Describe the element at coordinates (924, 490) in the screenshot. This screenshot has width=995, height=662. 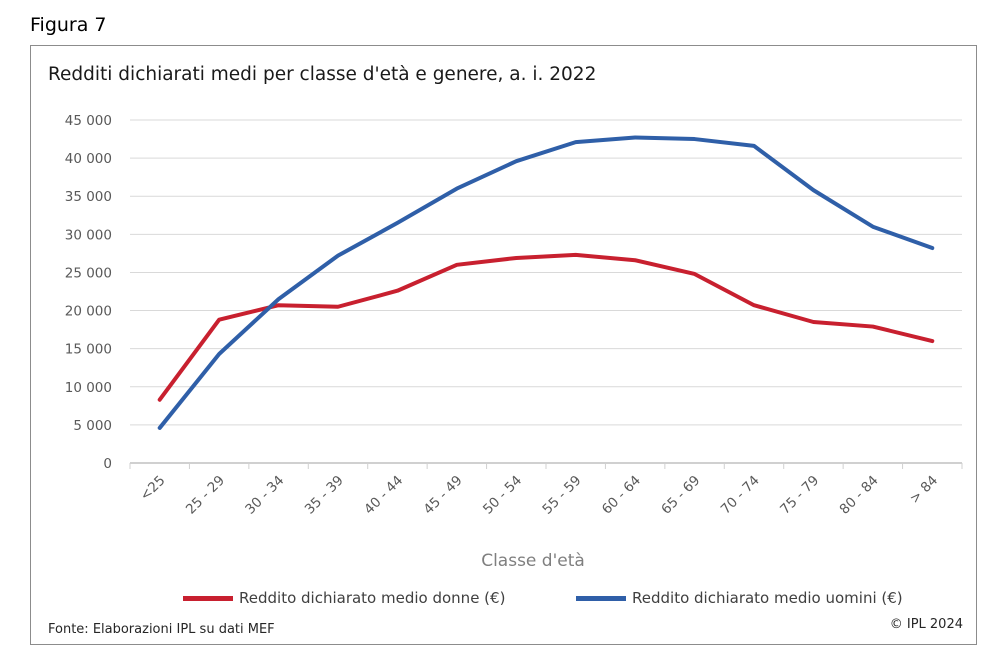
I see `x-tick-label: > 84` at that location.